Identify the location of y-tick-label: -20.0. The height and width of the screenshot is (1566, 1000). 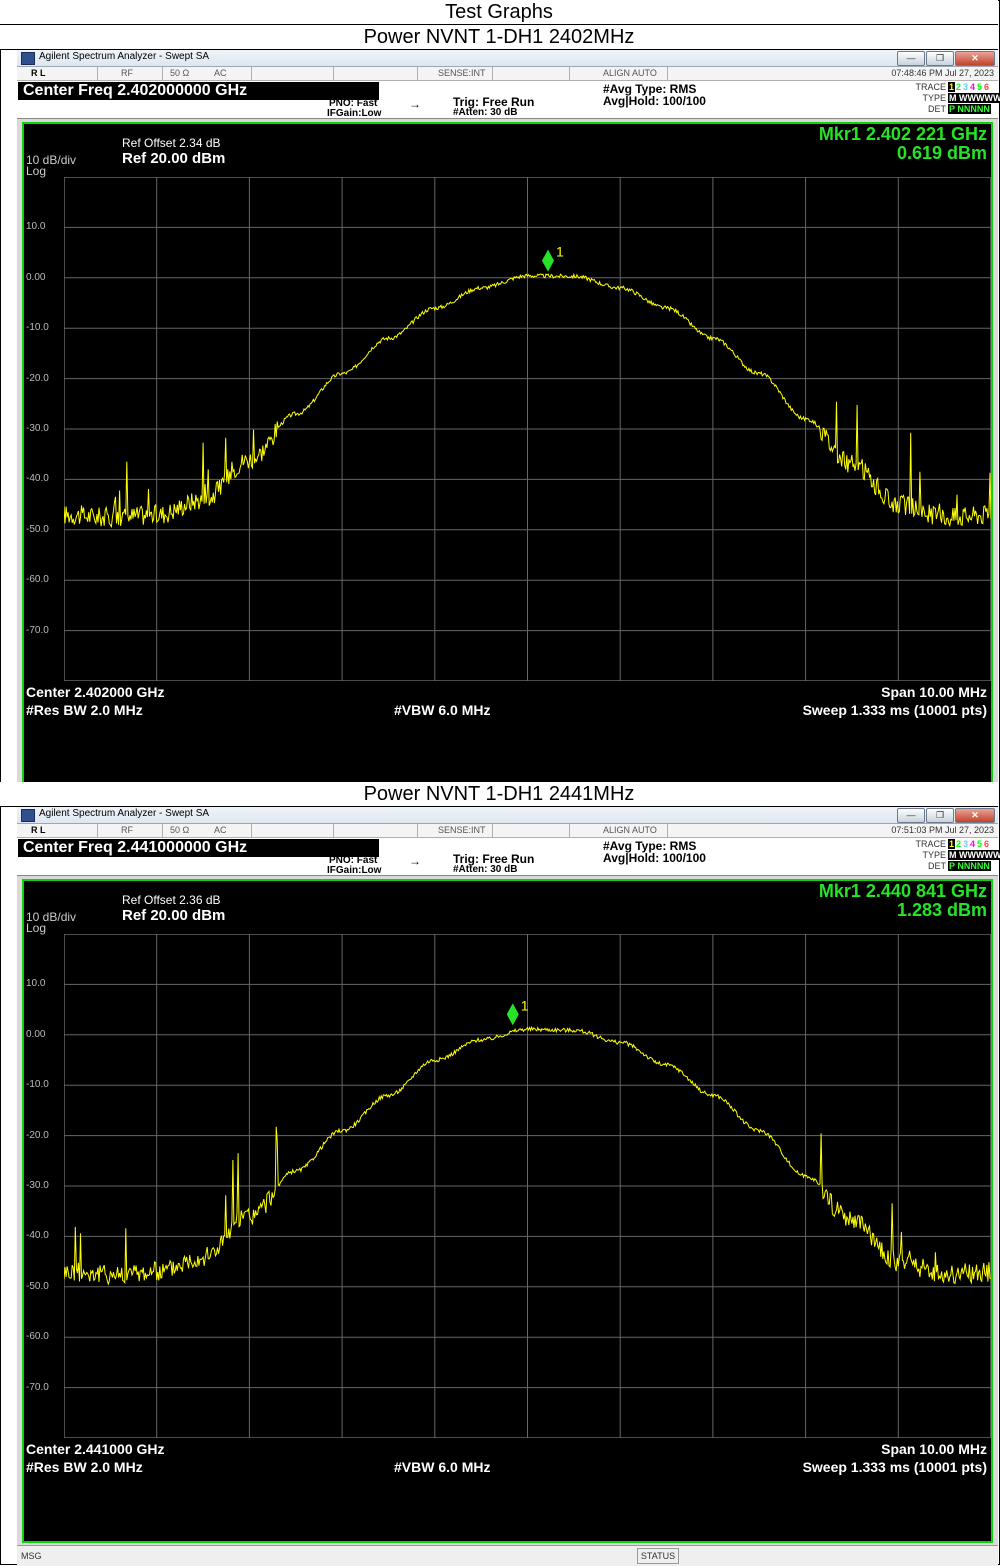
(37, 1135).